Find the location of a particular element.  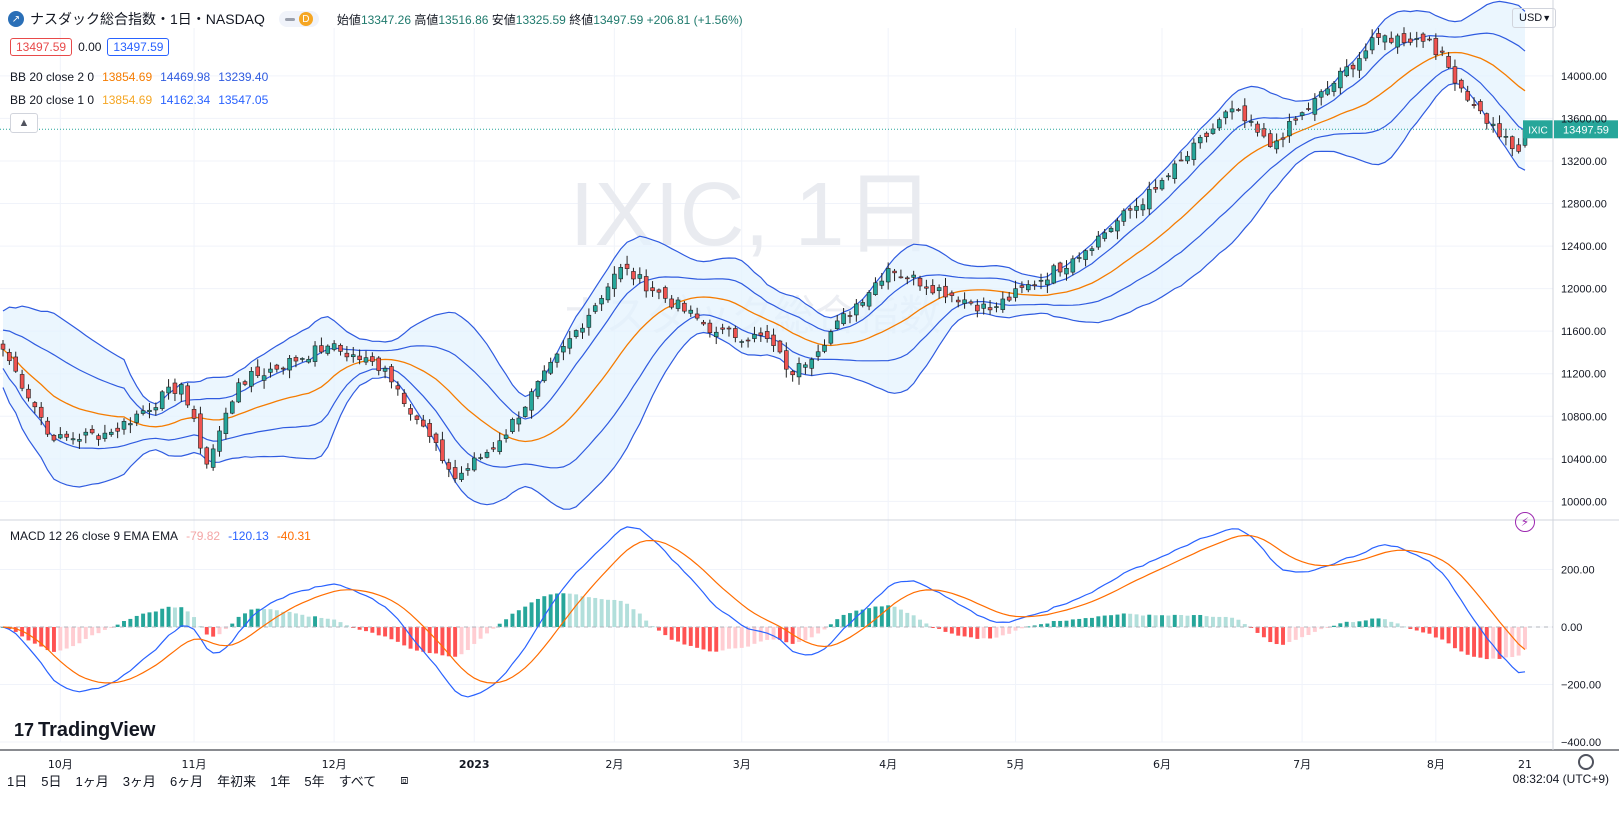

symbol-title: ナスダック総合指数・1日・NASDAQ is located at coordinates (147, 19).